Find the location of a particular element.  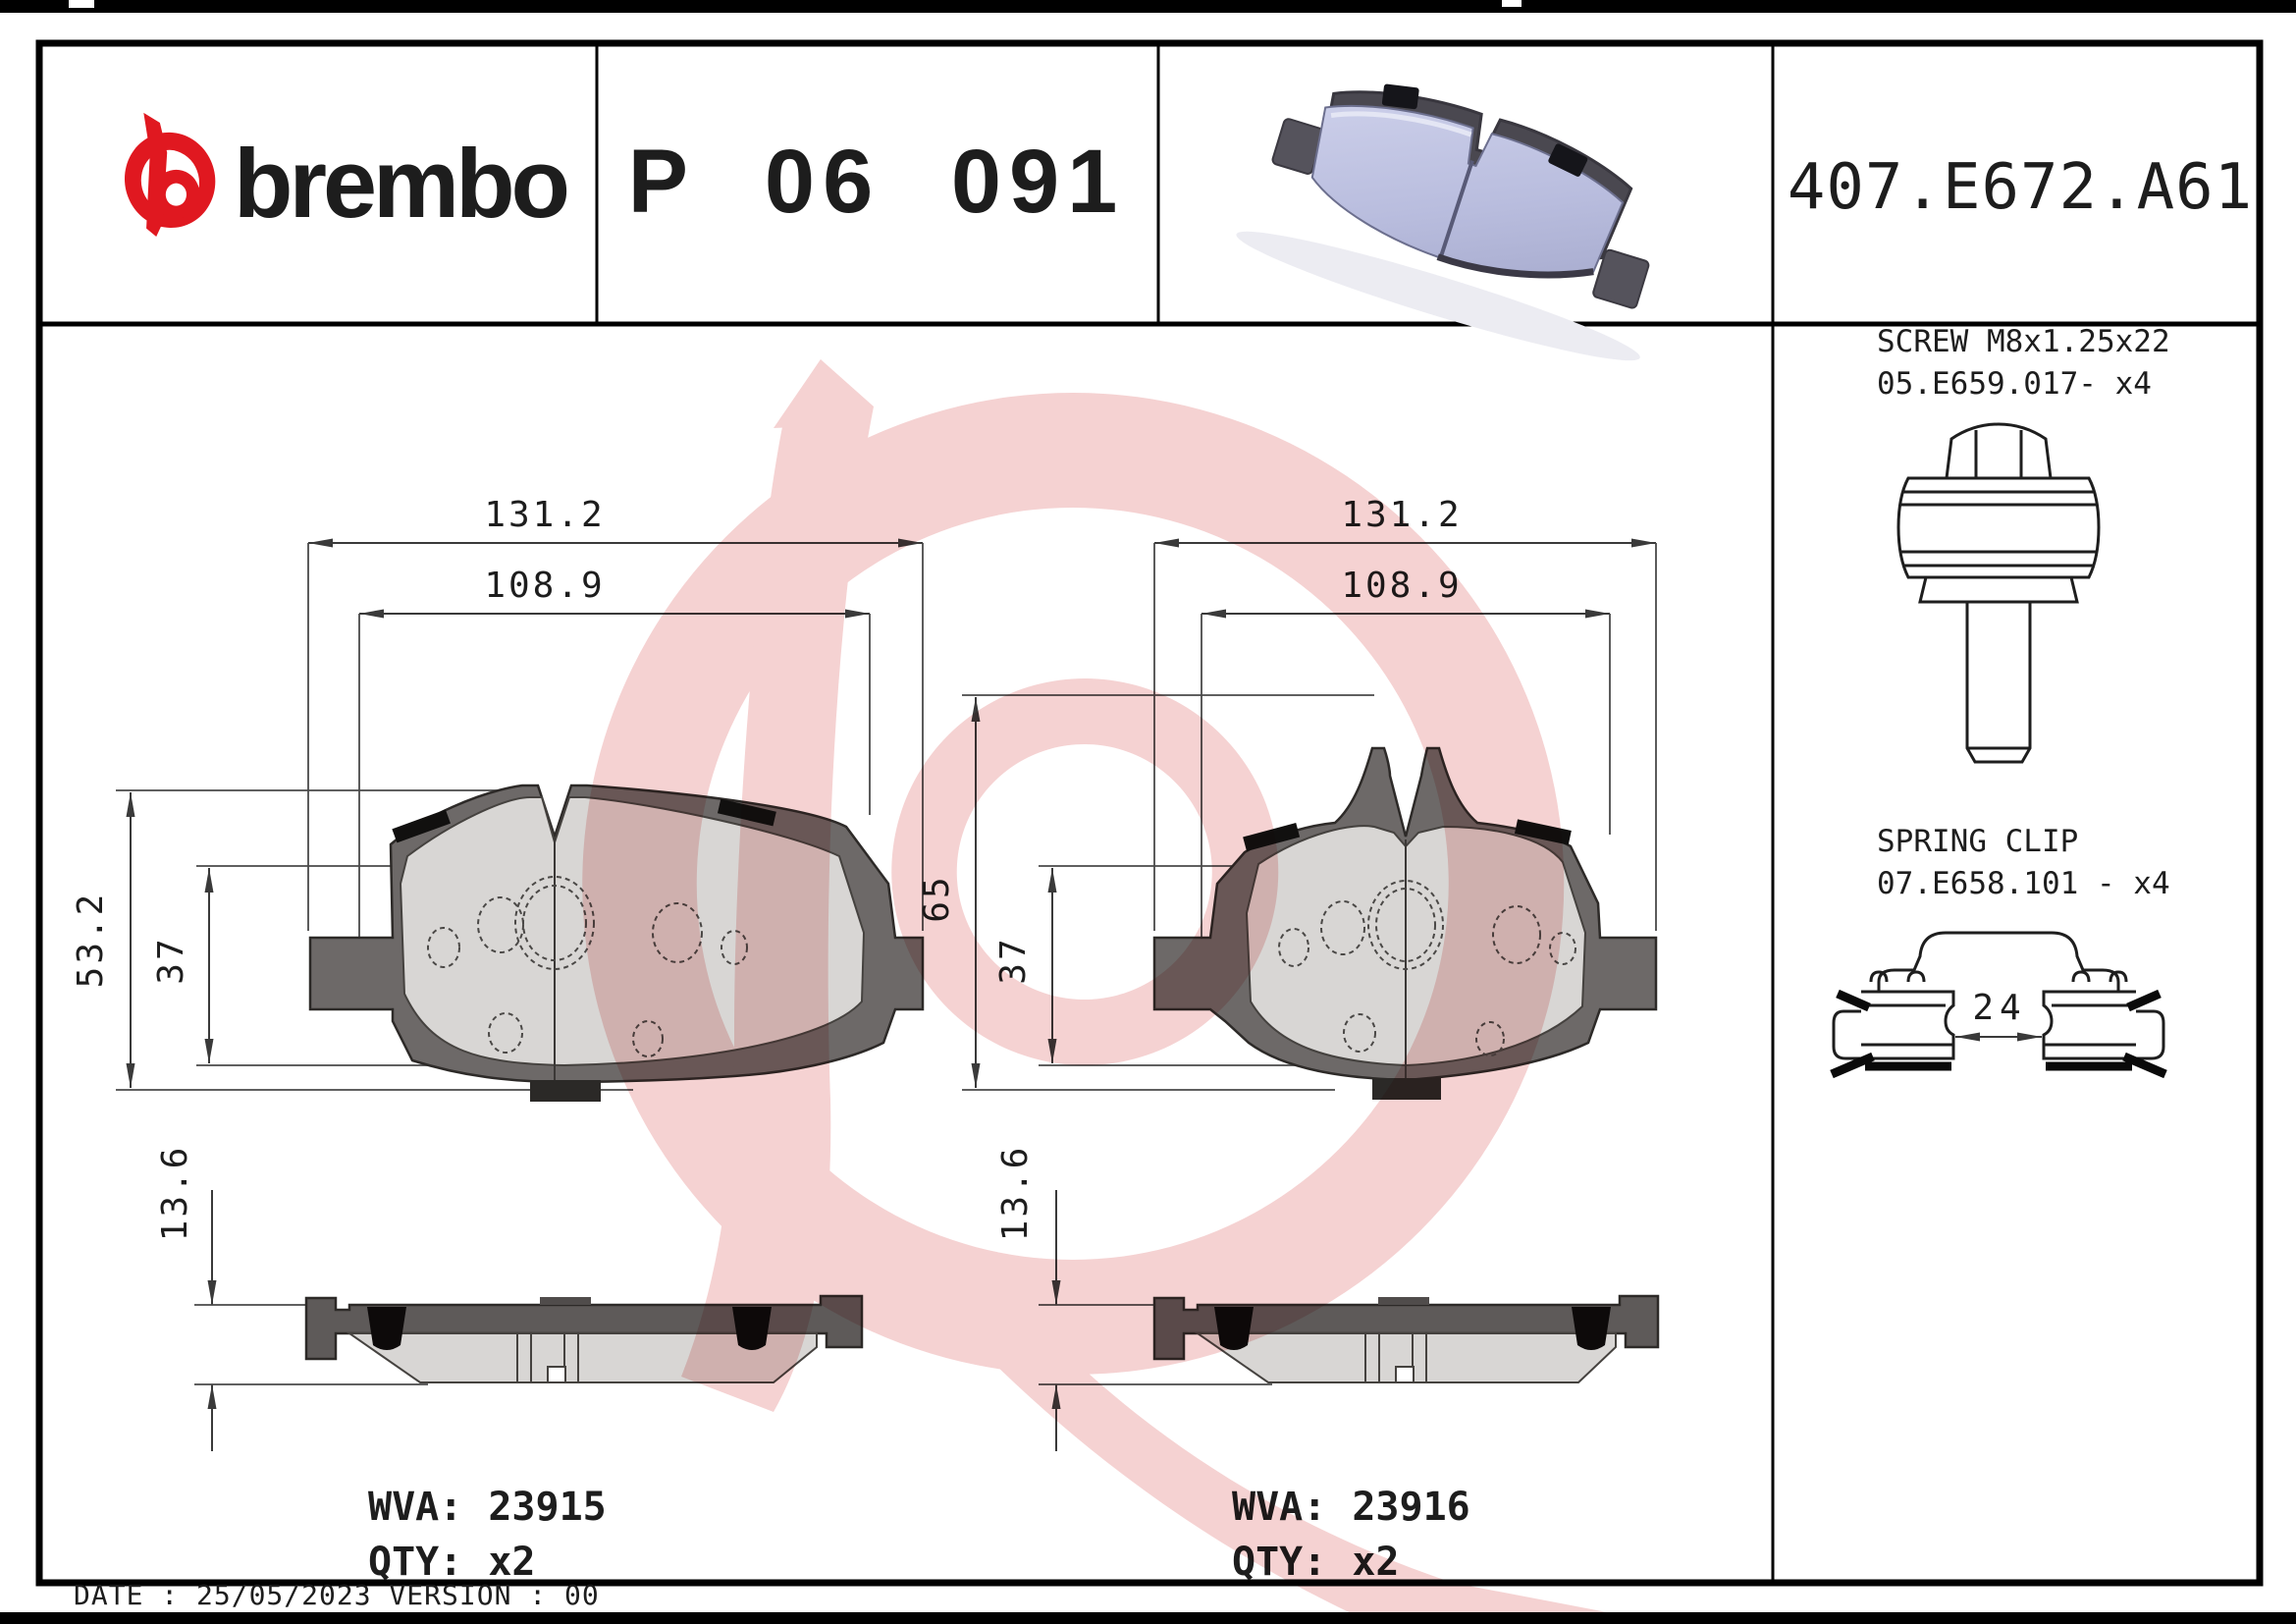

spring-clip-section: SPRING CLIP 07.E658.101 - x4 is located at coordinates (2000, 951).